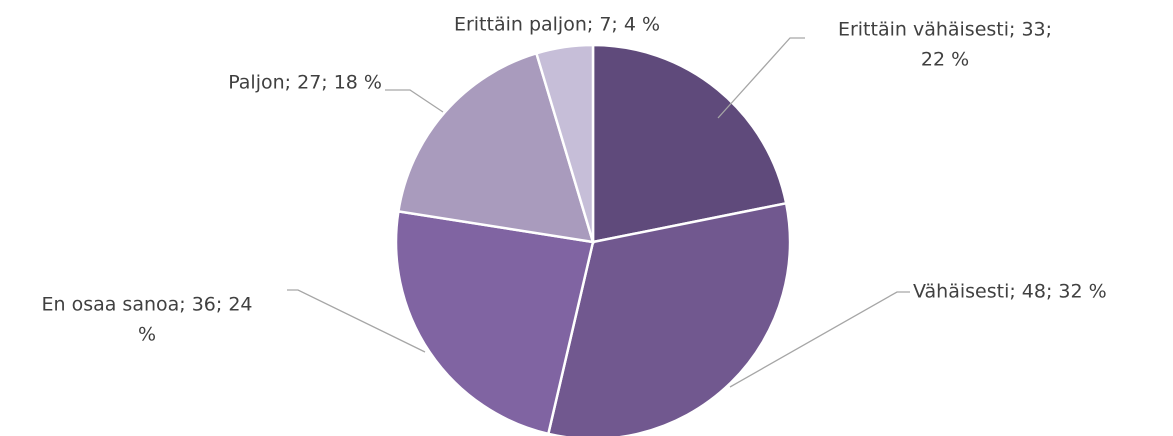 This screenshot has width=1173, height=436. Describe the element at coordinates (146, 305) in the screenshot. I see `data-label: En osaa sanoa; 36; 24` at that location.